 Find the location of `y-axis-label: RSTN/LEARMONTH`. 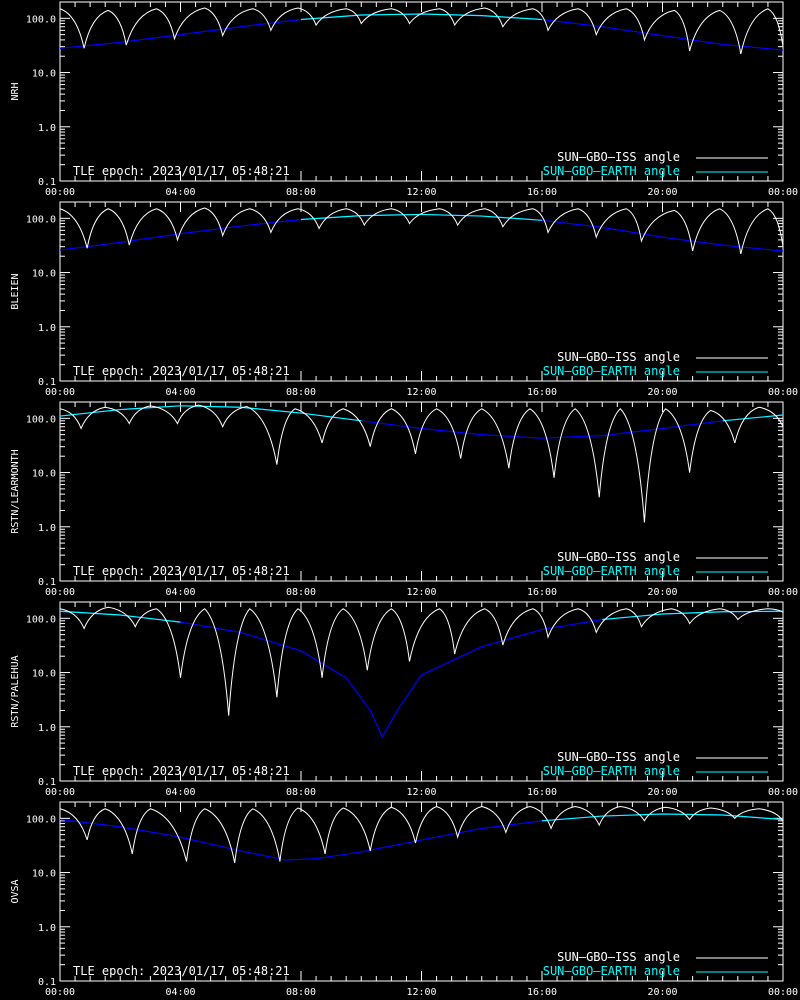

y-axis-label: RSTN/LEARMONTH is located at coordinates (15, 491).